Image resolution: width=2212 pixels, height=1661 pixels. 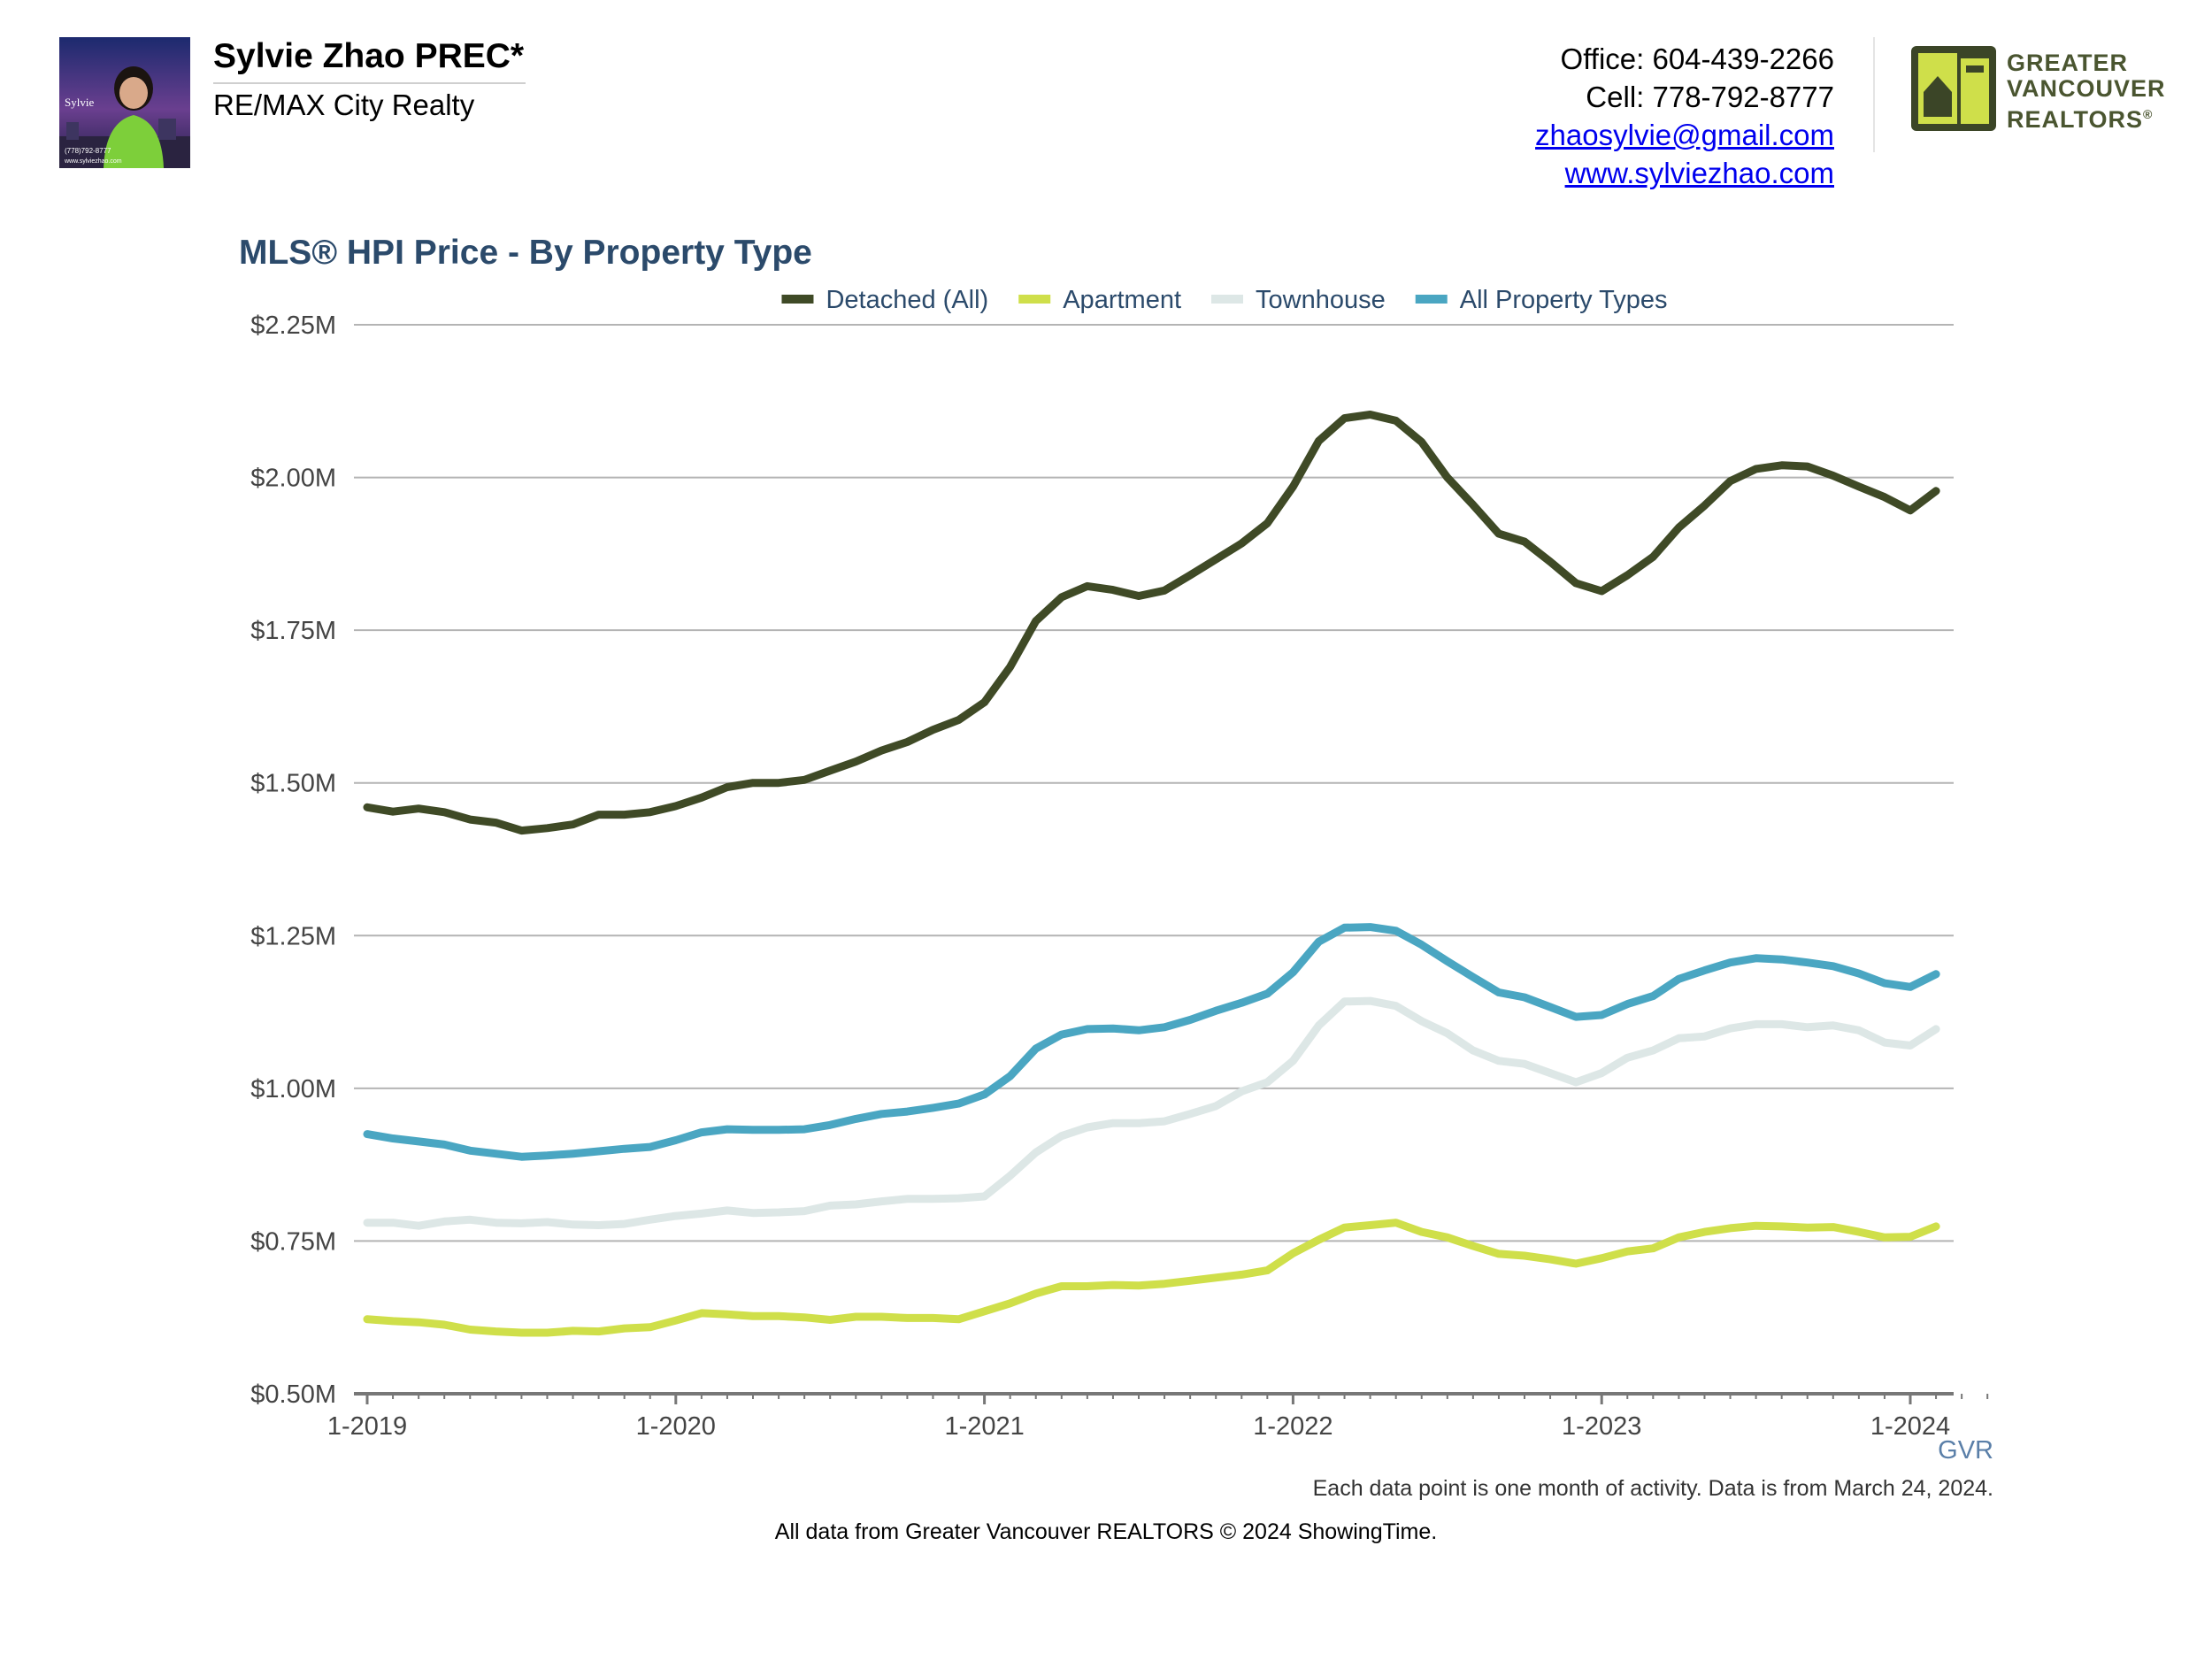 I want to click on series-line-all, so click(x=1152, y=1042).